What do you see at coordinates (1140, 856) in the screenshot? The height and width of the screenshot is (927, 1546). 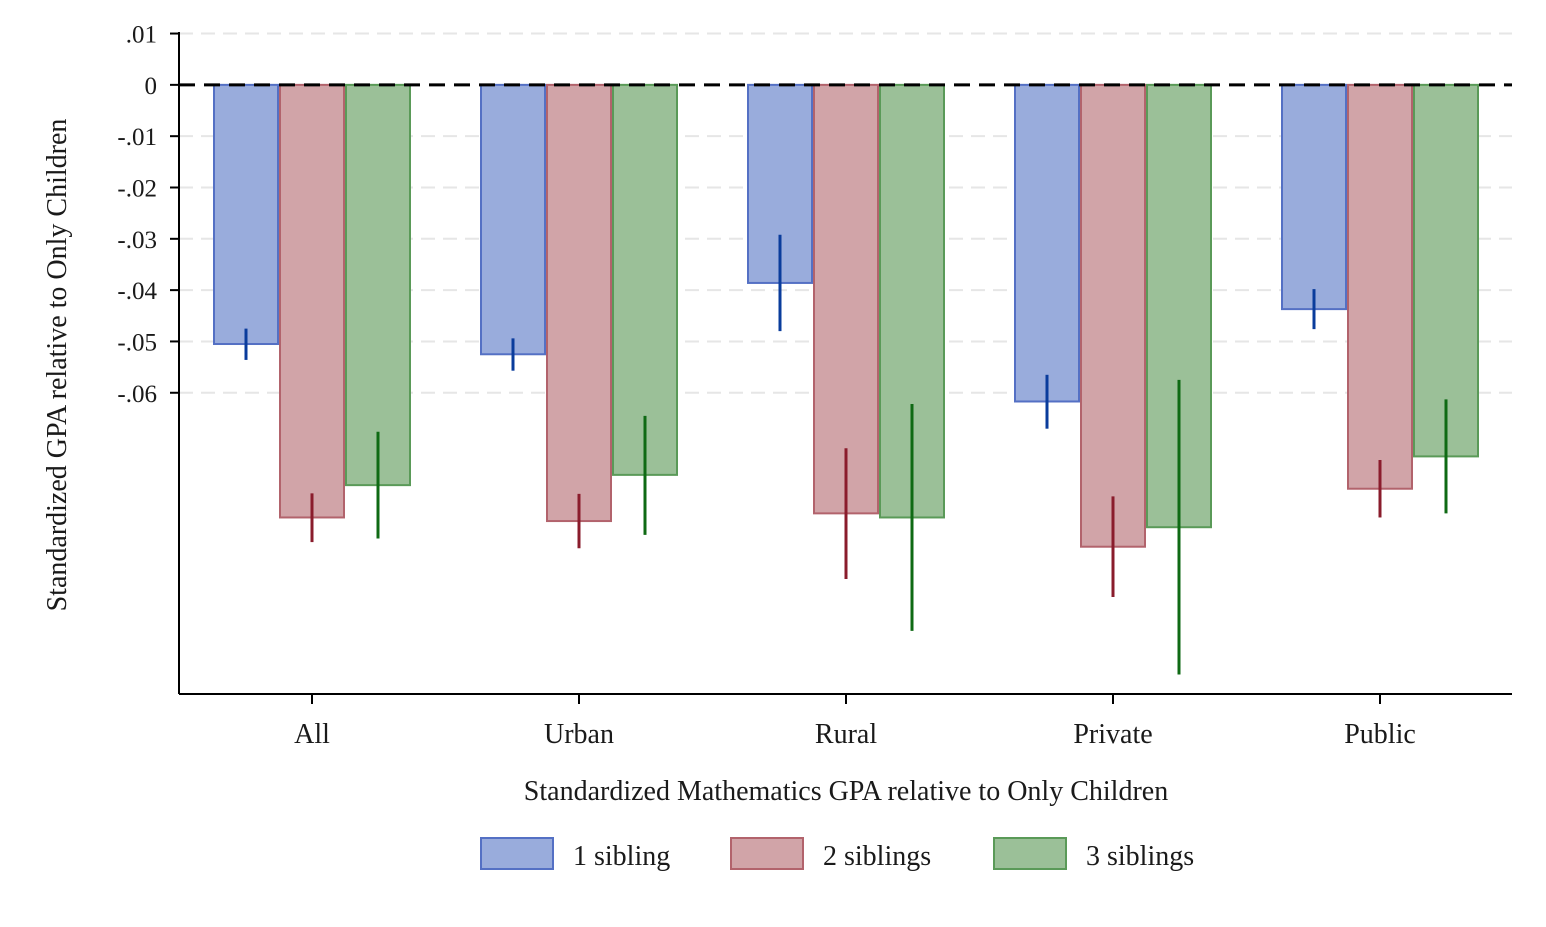 I see `legend-label: 3 siblings` at bounding box center [1140, 856].